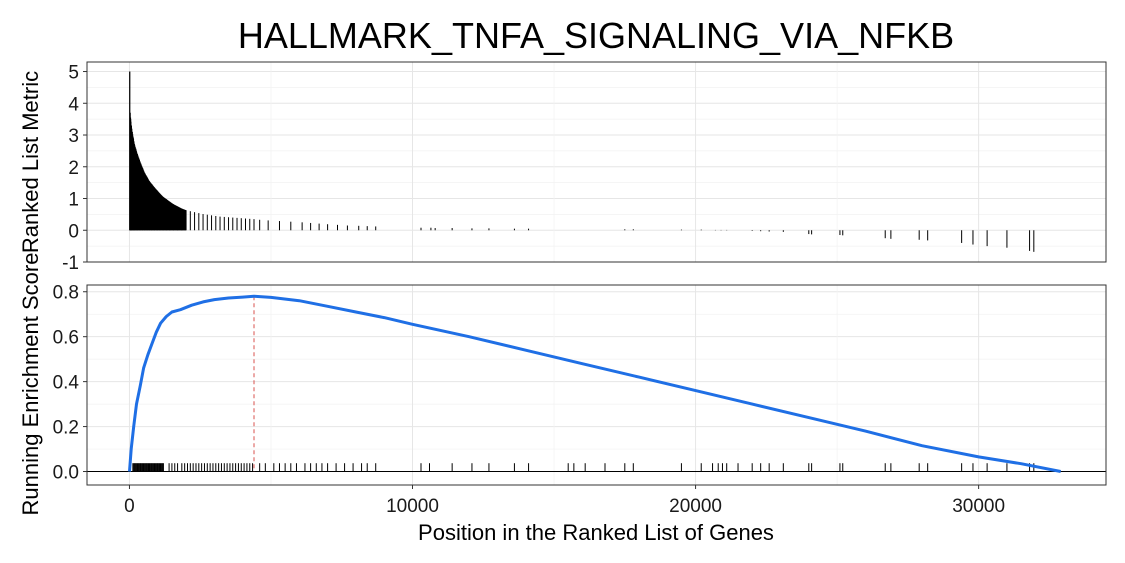 The image size is (1125, 563). I want to click on x-tick-label-2: 20000, so click(695, 506).